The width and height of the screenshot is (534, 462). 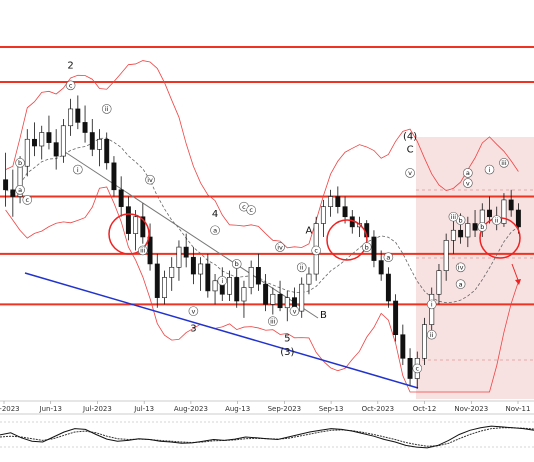 I want to click on wave-label: (4), so click(x=410, y=136).